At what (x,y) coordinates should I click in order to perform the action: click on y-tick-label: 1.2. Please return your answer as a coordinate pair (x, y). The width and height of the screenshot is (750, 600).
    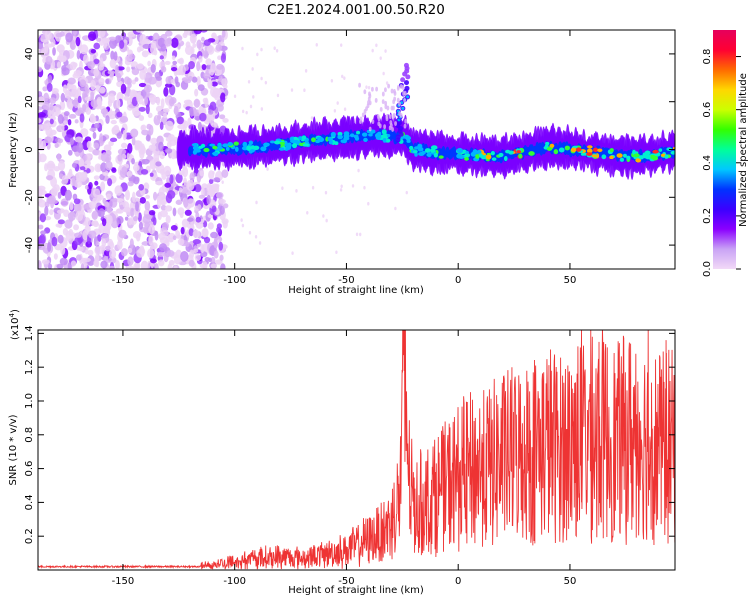
    Looking at the image, I should click on (29, 367).